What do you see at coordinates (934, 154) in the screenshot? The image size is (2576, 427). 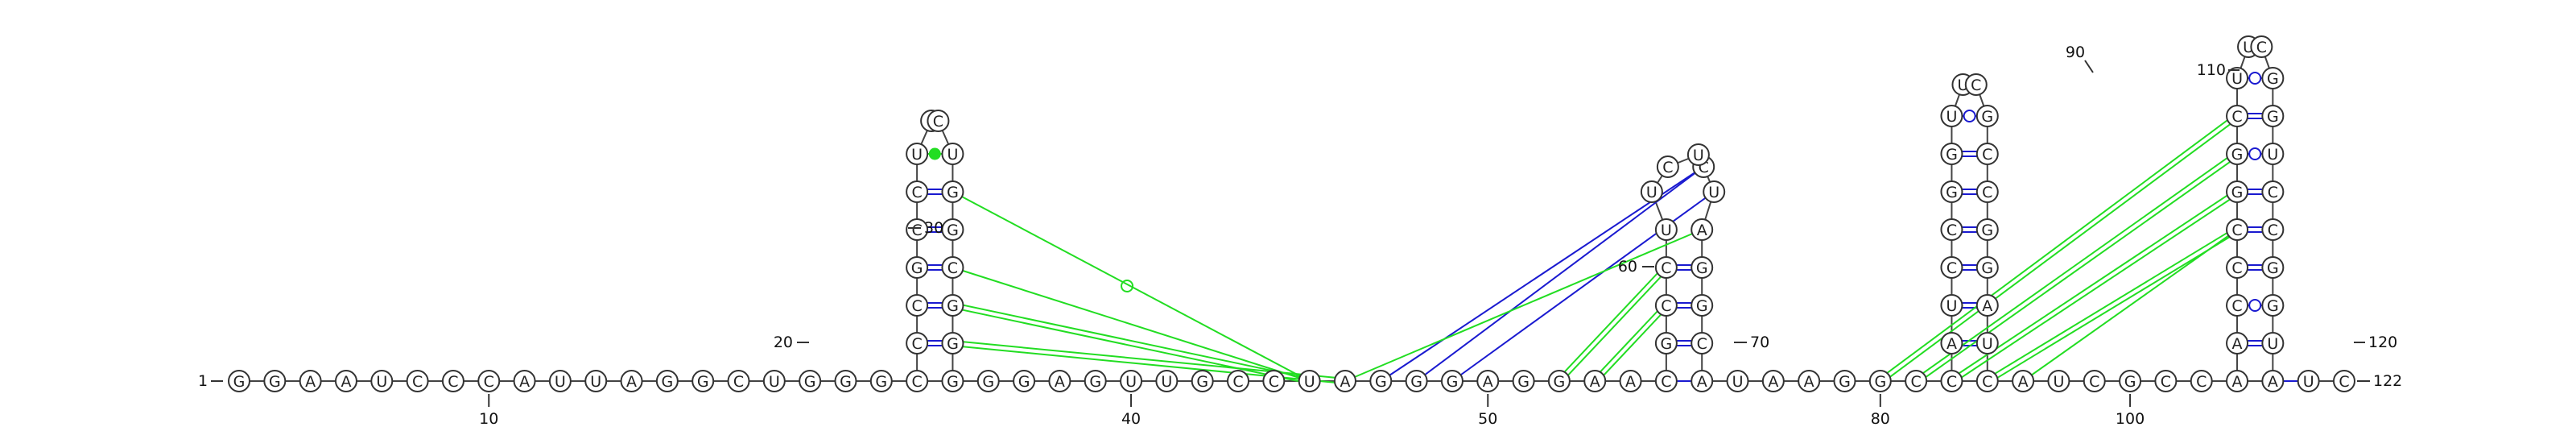 I see `hairpin1-pair-symbol` at bounding box center [934, 154].